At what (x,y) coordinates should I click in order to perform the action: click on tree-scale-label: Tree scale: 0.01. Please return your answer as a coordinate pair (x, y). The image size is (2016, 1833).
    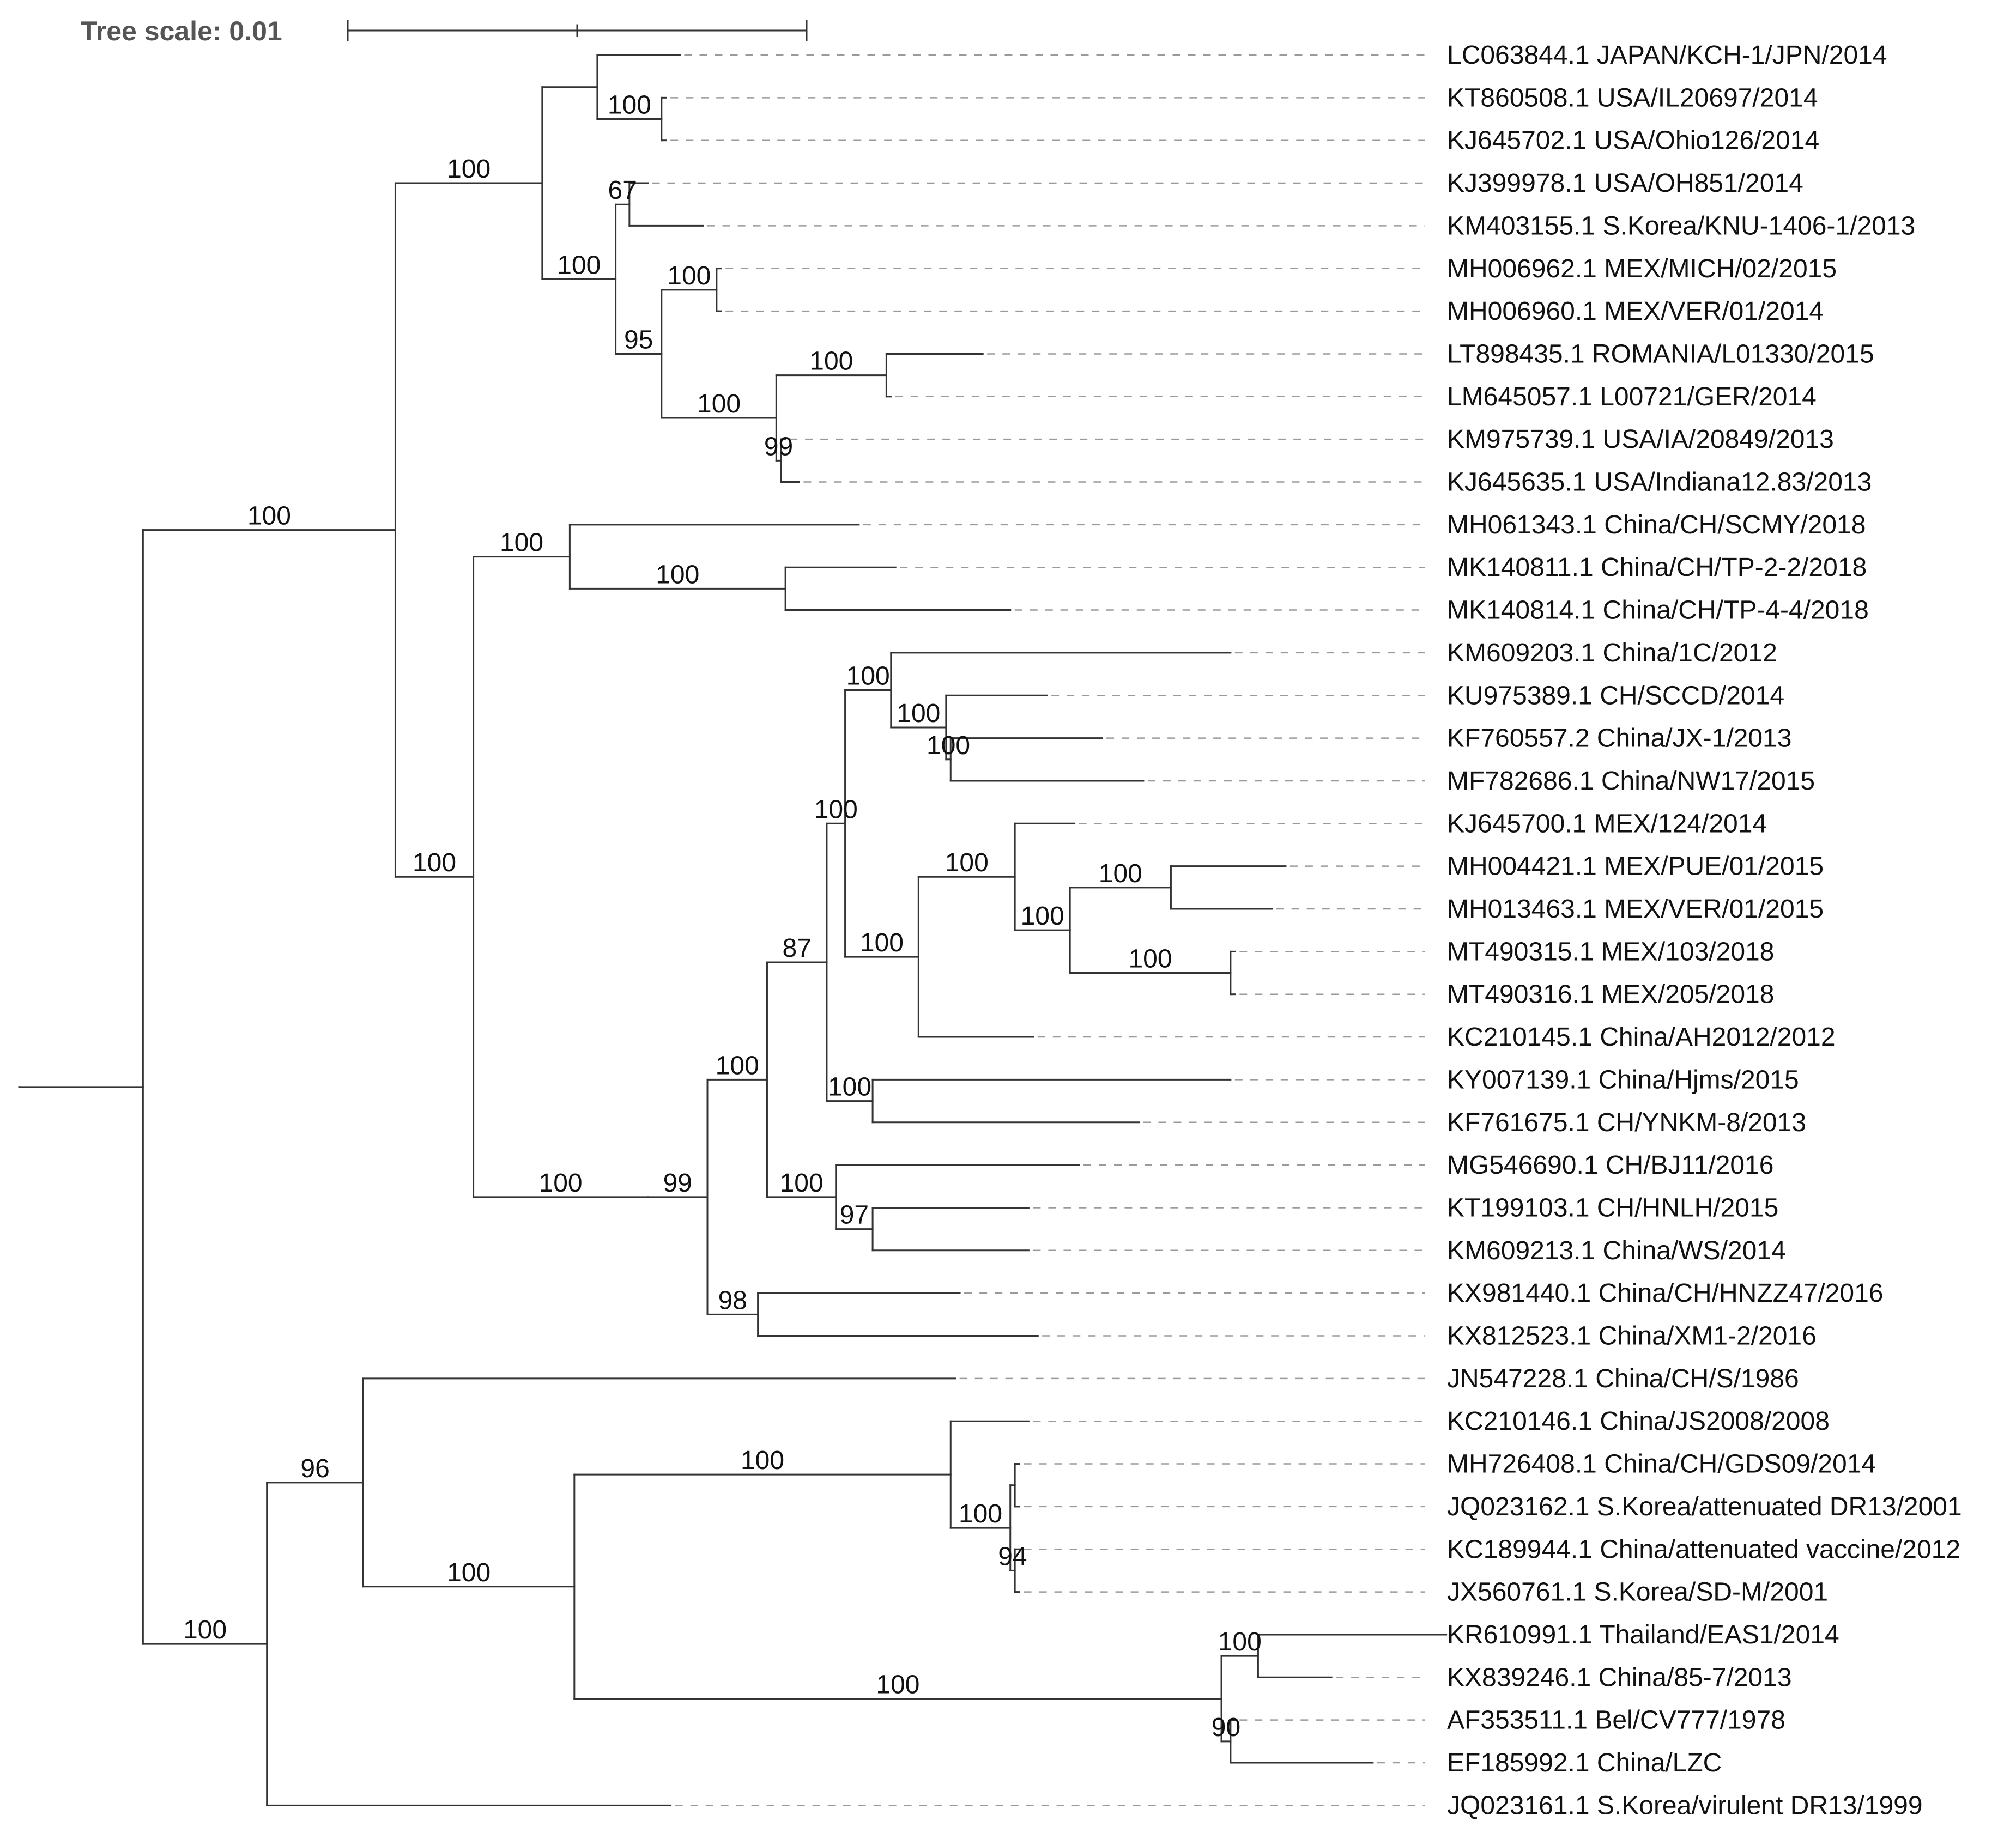
    Looking at the image, I should click on (181, 31).